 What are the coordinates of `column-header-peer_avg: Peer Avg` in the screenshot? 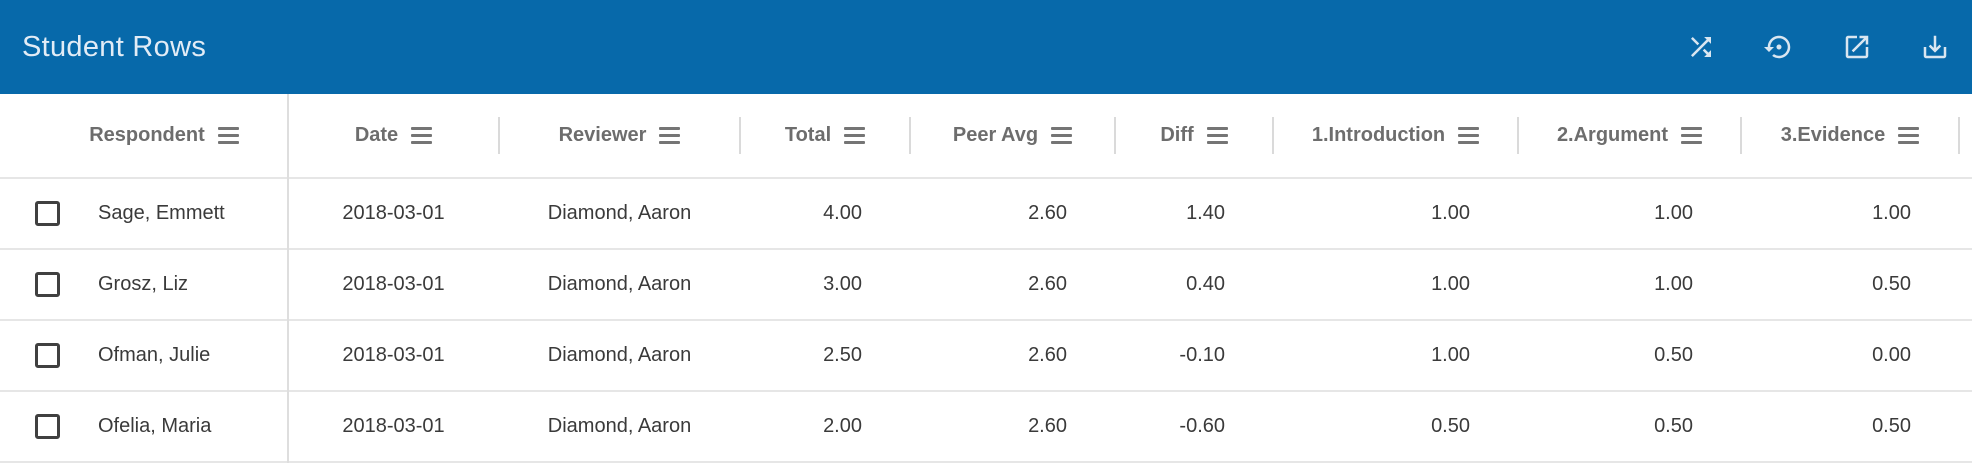 It's located at (1013, 135).